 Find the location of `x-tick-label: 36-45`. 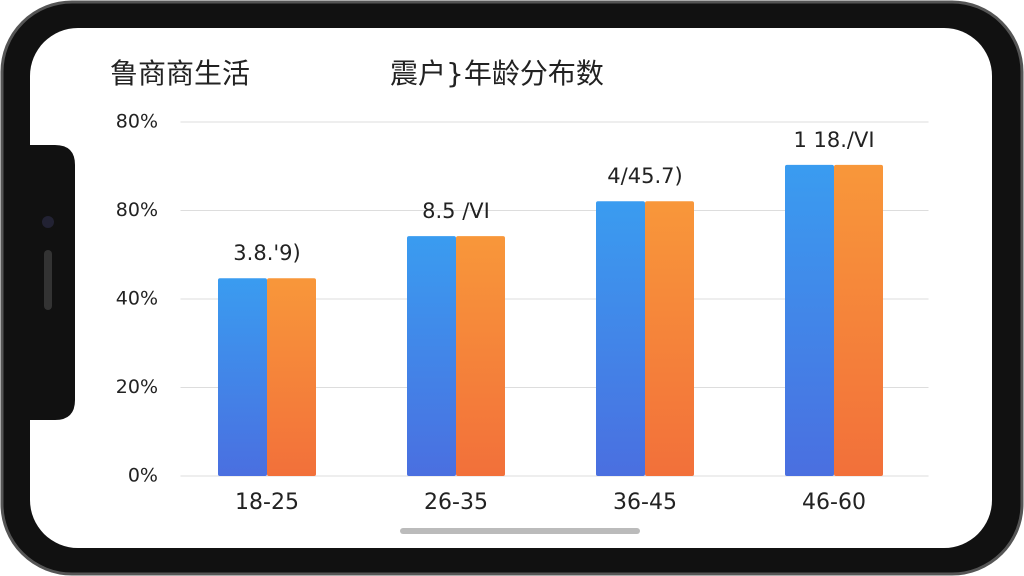

x-tick-label: 36-45 is located at coordinates (645, 502).